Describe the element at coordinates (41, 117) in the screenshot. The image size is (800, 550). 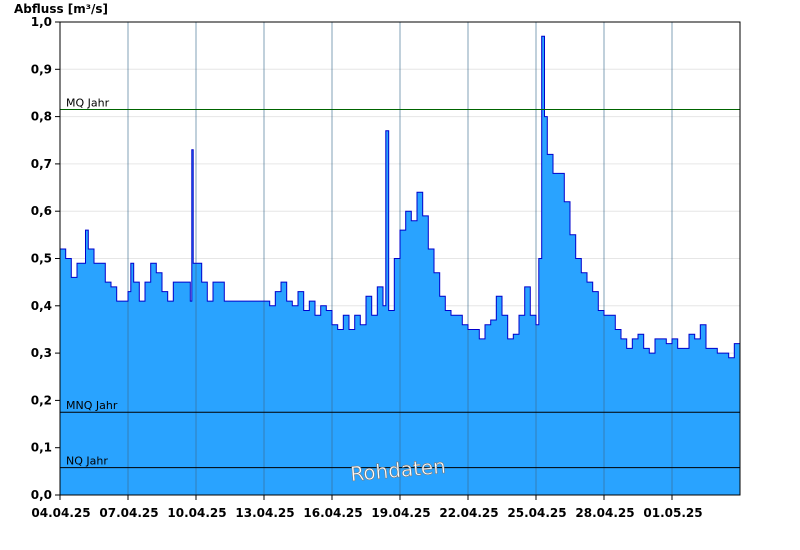
I see `y-tick-label-8: 0,8` at that location.